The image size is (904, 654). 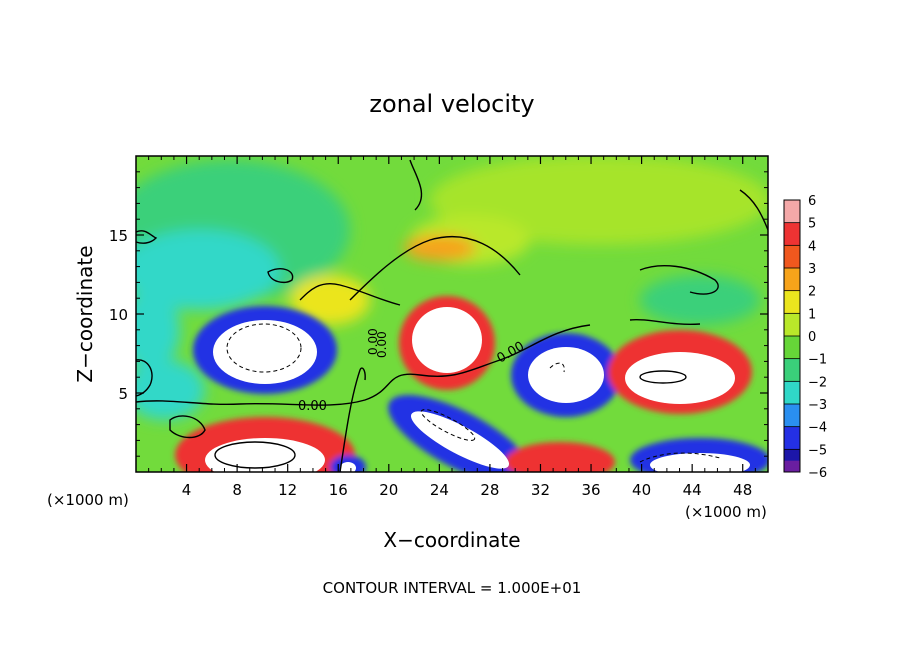 I want to click on x-tick-label: 24, so click(x=439, y=490).